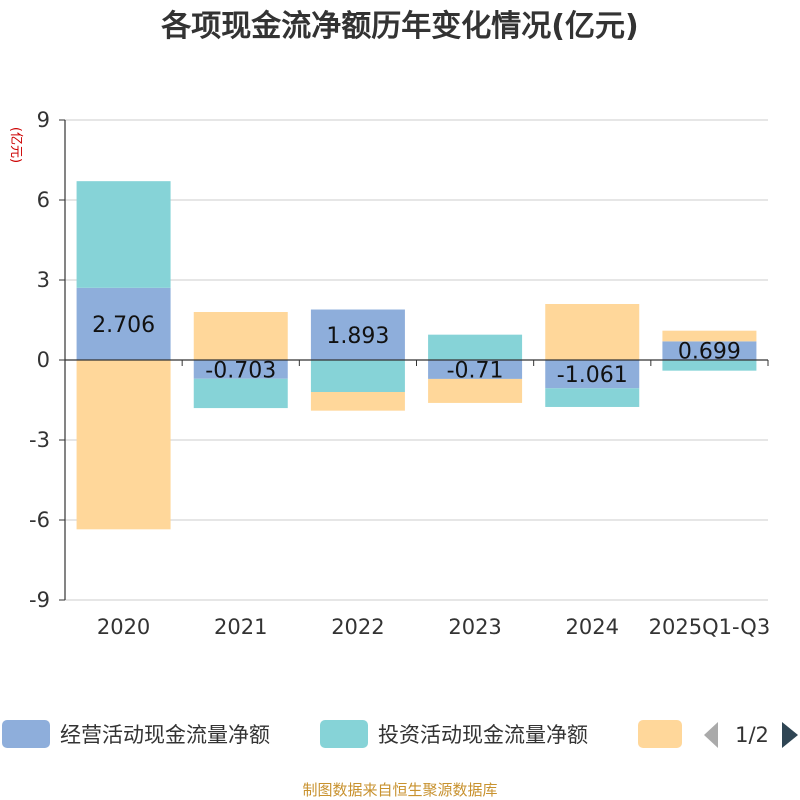  What do you see at coordinates (43, 360) in the screenshot?
I see `y-tick-label: 0` at bounding box center [43, 360].